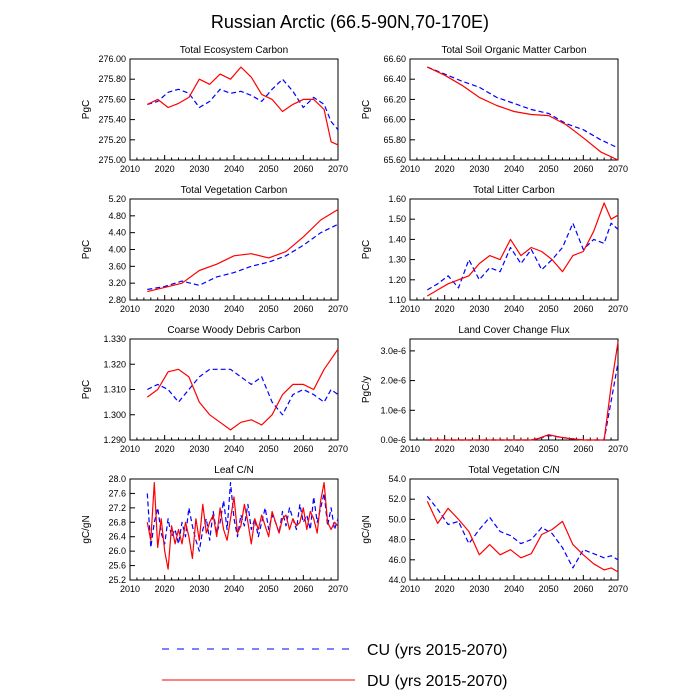 This screenshot has height=700, width=700. What do you see at coordinates (114, 390) in the screenshot?
I see `y-tick-label: 1.310` at bounding box center [114, 390].